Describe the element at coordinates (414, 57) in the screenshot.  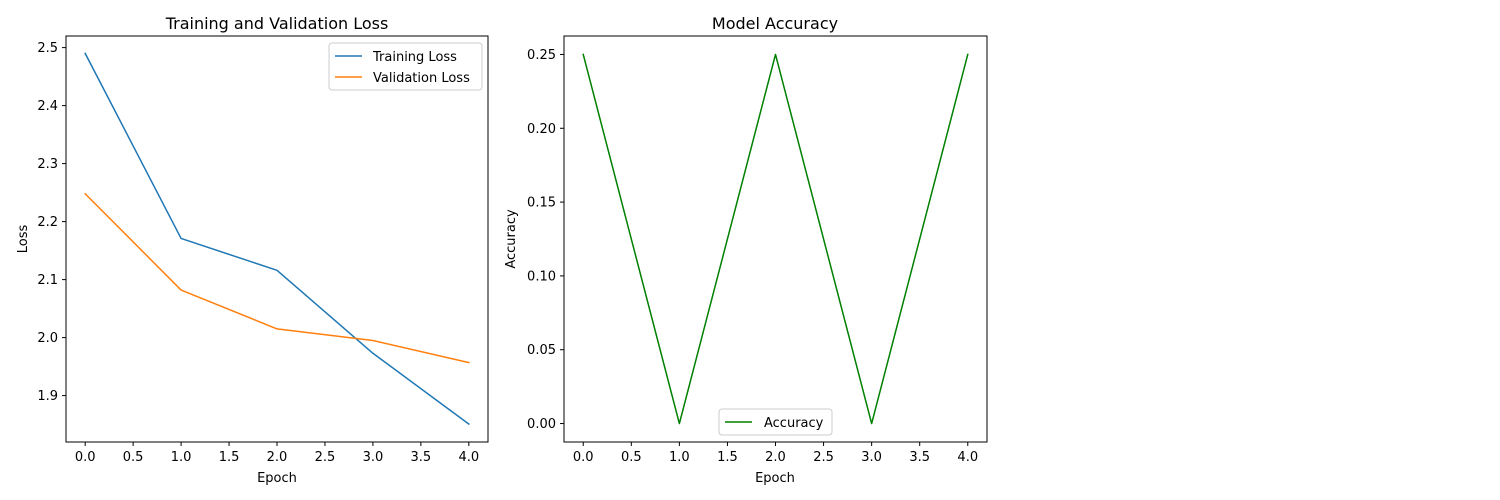
I see `legend-label-training-loss: Training Loss` at that location.